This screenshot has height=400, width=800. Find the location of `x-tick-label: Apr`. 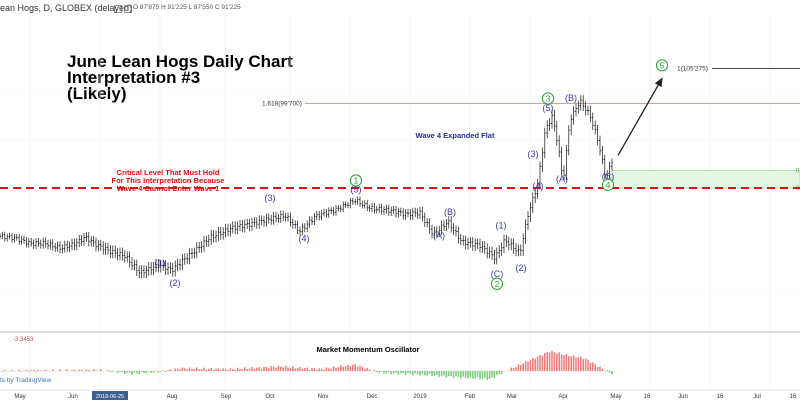

x-tick-label: Apr is located at coordinates (562, 397).